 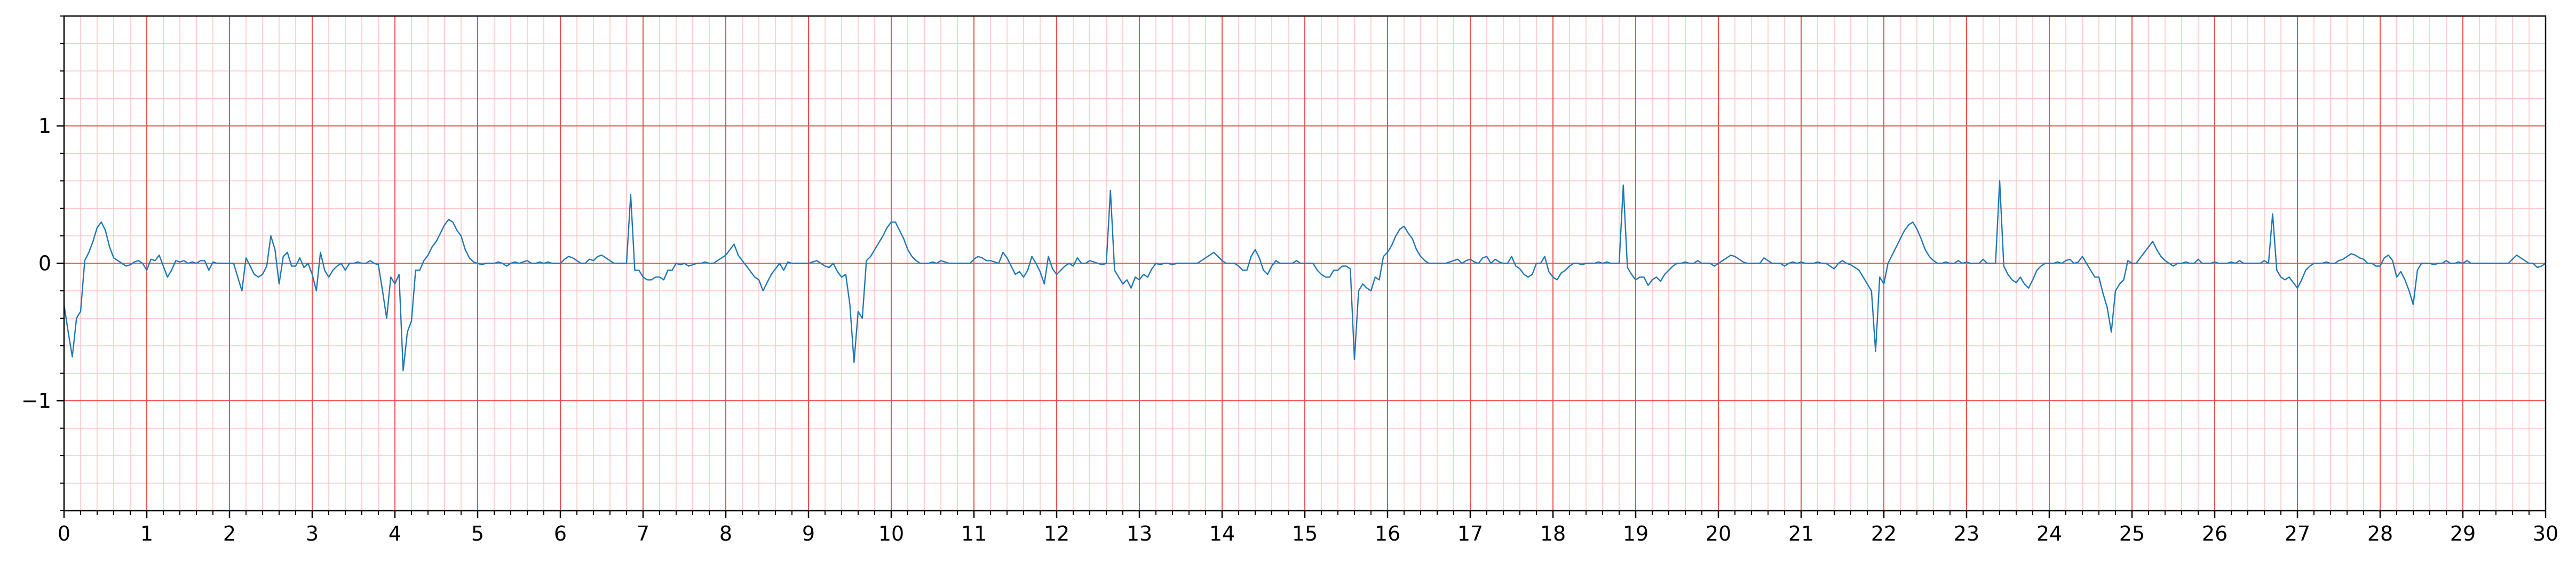 What do you see at coordinates (1966, 533) in the screenshot?
I see `x-tick-label: 23` at bounding box center [1966, 533].